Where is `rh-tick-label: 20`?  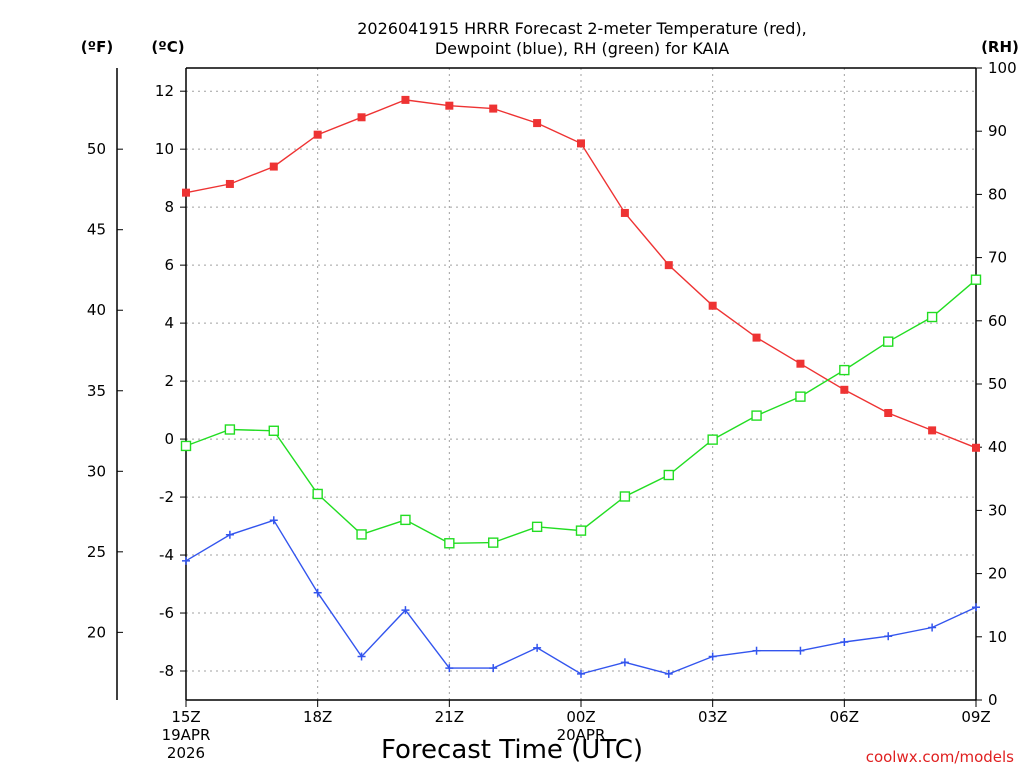
rh-tick-label: 20 is located at coordinates (997, 574).